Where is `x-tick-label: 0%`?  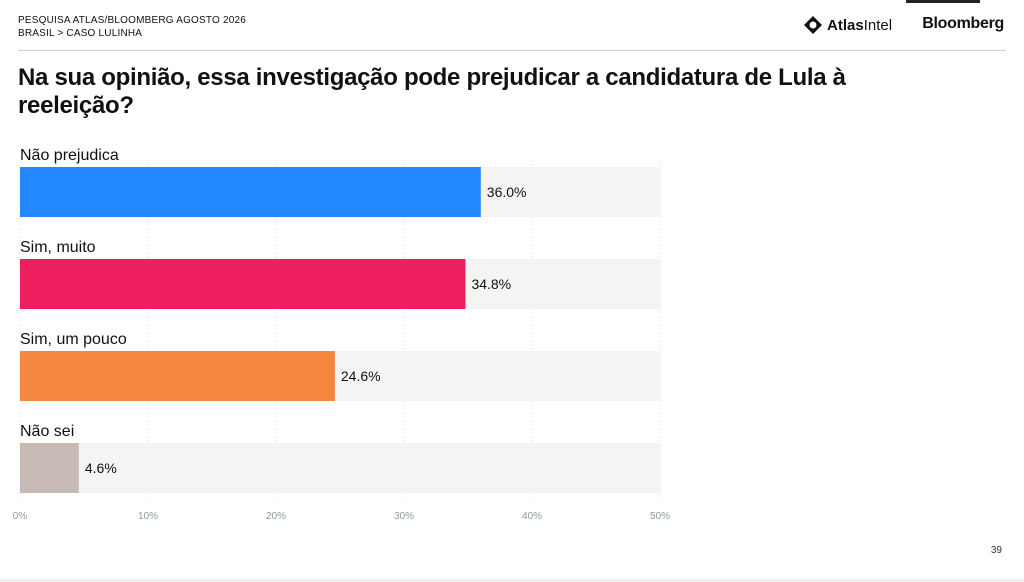
x-tick-label: 0% is located at coordinates (20, 516).